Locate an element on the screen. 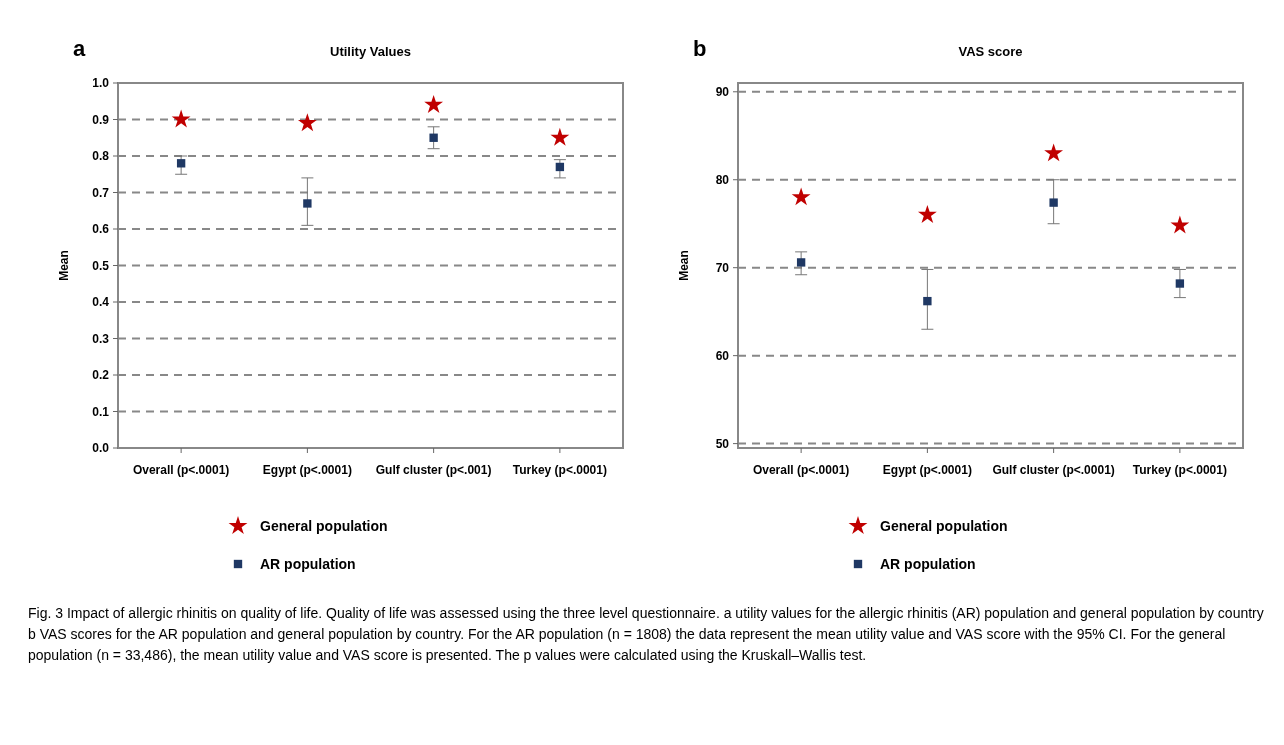 The width and height of the screenshot is (1284, 745). text: a is located at coordinates (79, 48).